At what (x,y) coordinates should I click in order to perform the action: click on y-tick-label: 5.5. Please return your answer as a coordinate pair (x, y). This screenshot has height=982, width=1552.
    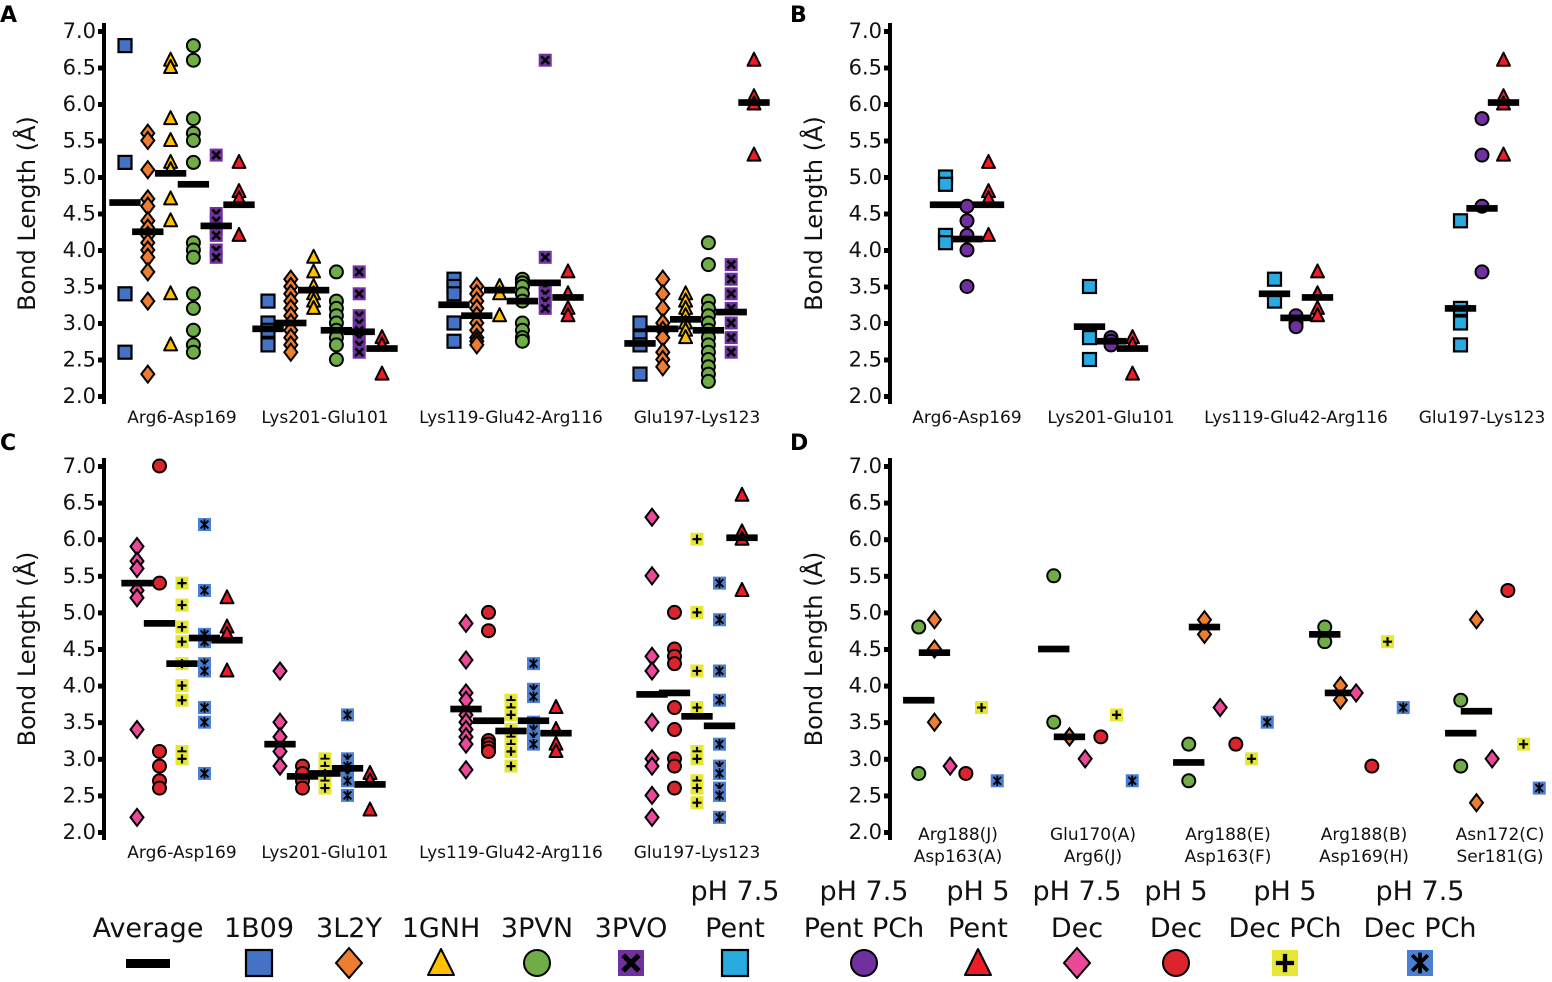
    Looking at the image, I should click on (79, 141).